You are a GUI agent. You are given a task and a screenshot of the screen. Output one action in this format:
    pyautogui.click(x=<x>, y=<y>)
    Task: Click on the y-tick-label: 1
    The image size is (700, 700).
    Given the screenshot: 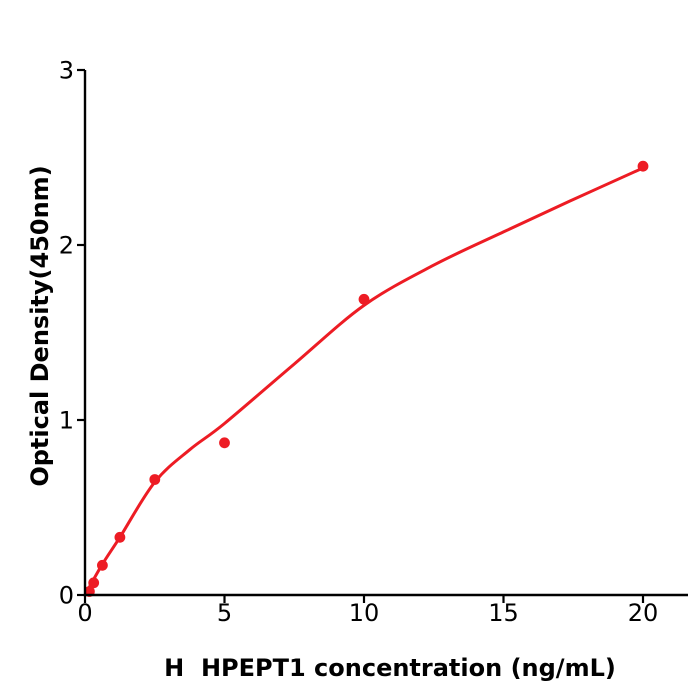 What is the action you would take?
    pyautogui.click(x=66, y=421)
    